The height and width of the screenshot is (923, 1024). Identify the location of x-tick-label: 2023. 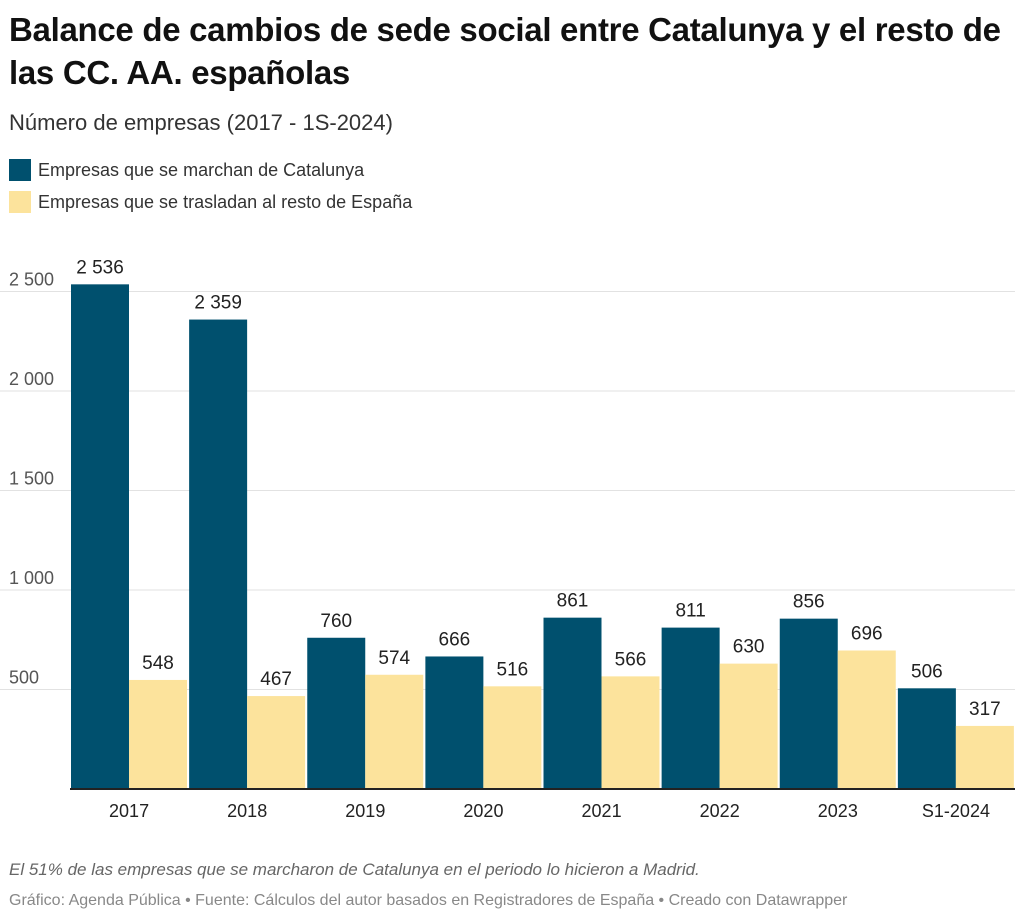
(838, 811).